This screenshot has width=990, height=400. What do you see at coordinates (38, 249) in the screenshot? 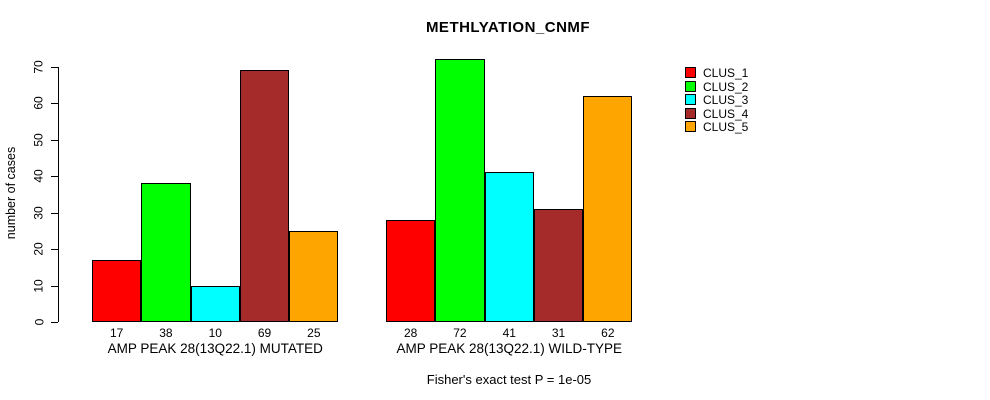
I see `y-tick-label: 20` at bounding box center [38, 249].